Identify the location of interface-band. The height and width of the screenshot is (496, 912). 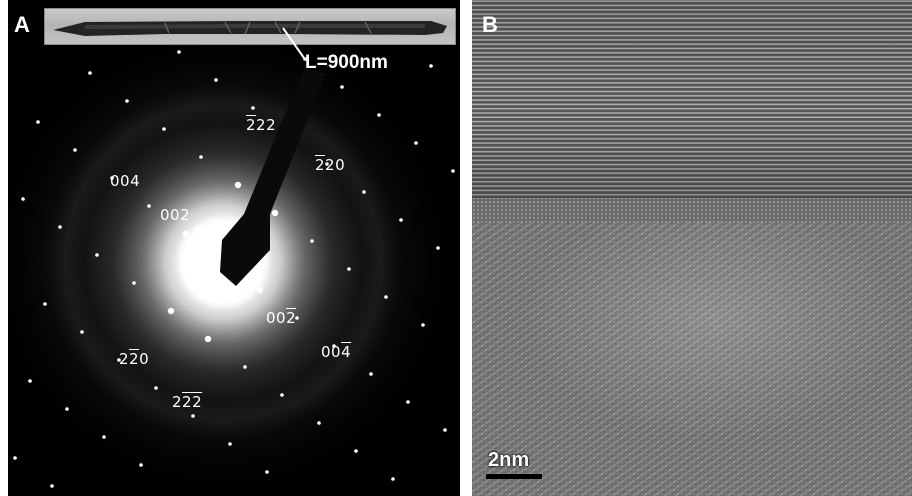
(692, 210).